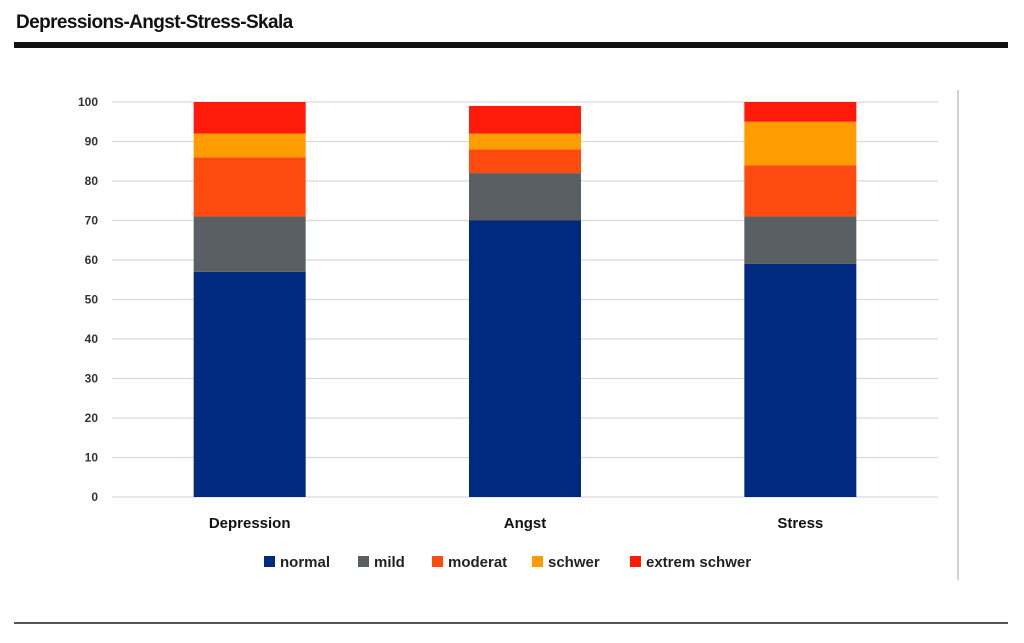  What do you see at coordinates (249, 145) in the screenshot?
I see `bar-segment-schwer-depression` at bounding box center [249, 145].